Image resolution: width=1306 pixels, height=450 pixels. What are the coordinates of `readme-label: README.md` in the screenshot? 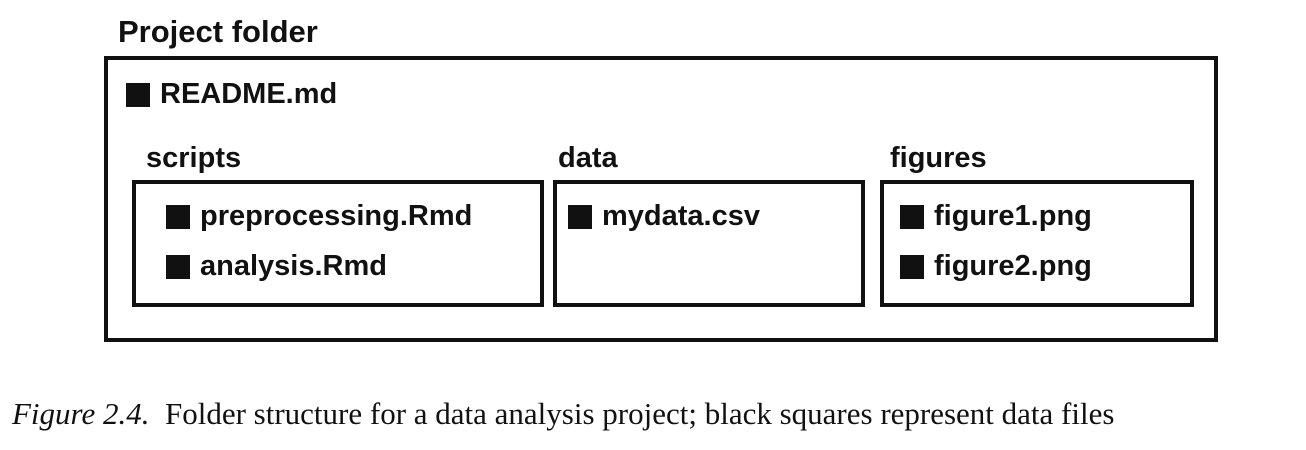 It's located at (249, 94).